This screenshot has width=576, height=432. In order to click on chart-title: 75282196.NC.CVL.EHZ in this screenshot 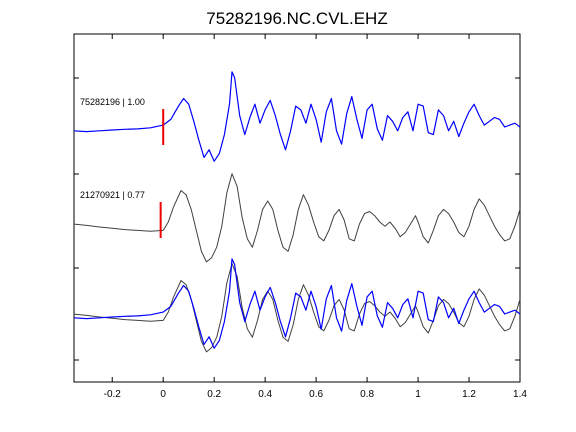, I will do `click(296, 18)`.